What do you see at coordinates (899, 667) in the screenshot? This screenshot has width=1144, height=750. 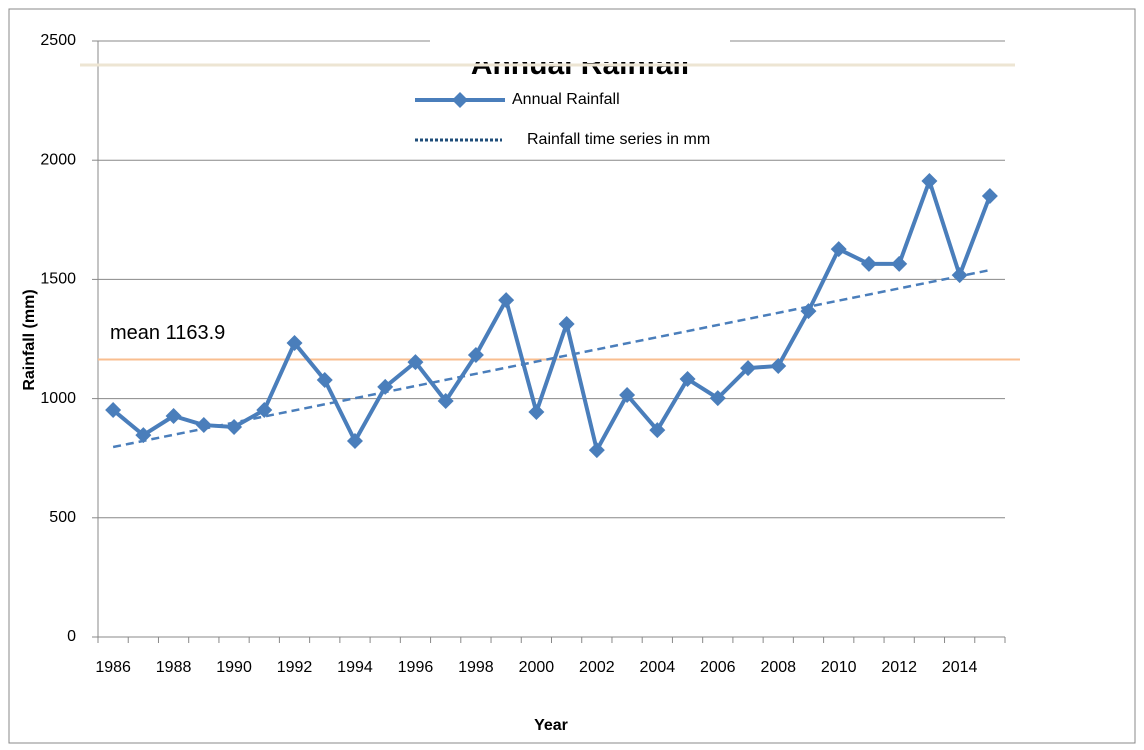 I see `x-tick-label: 2012` at bounding box center [899, 667].